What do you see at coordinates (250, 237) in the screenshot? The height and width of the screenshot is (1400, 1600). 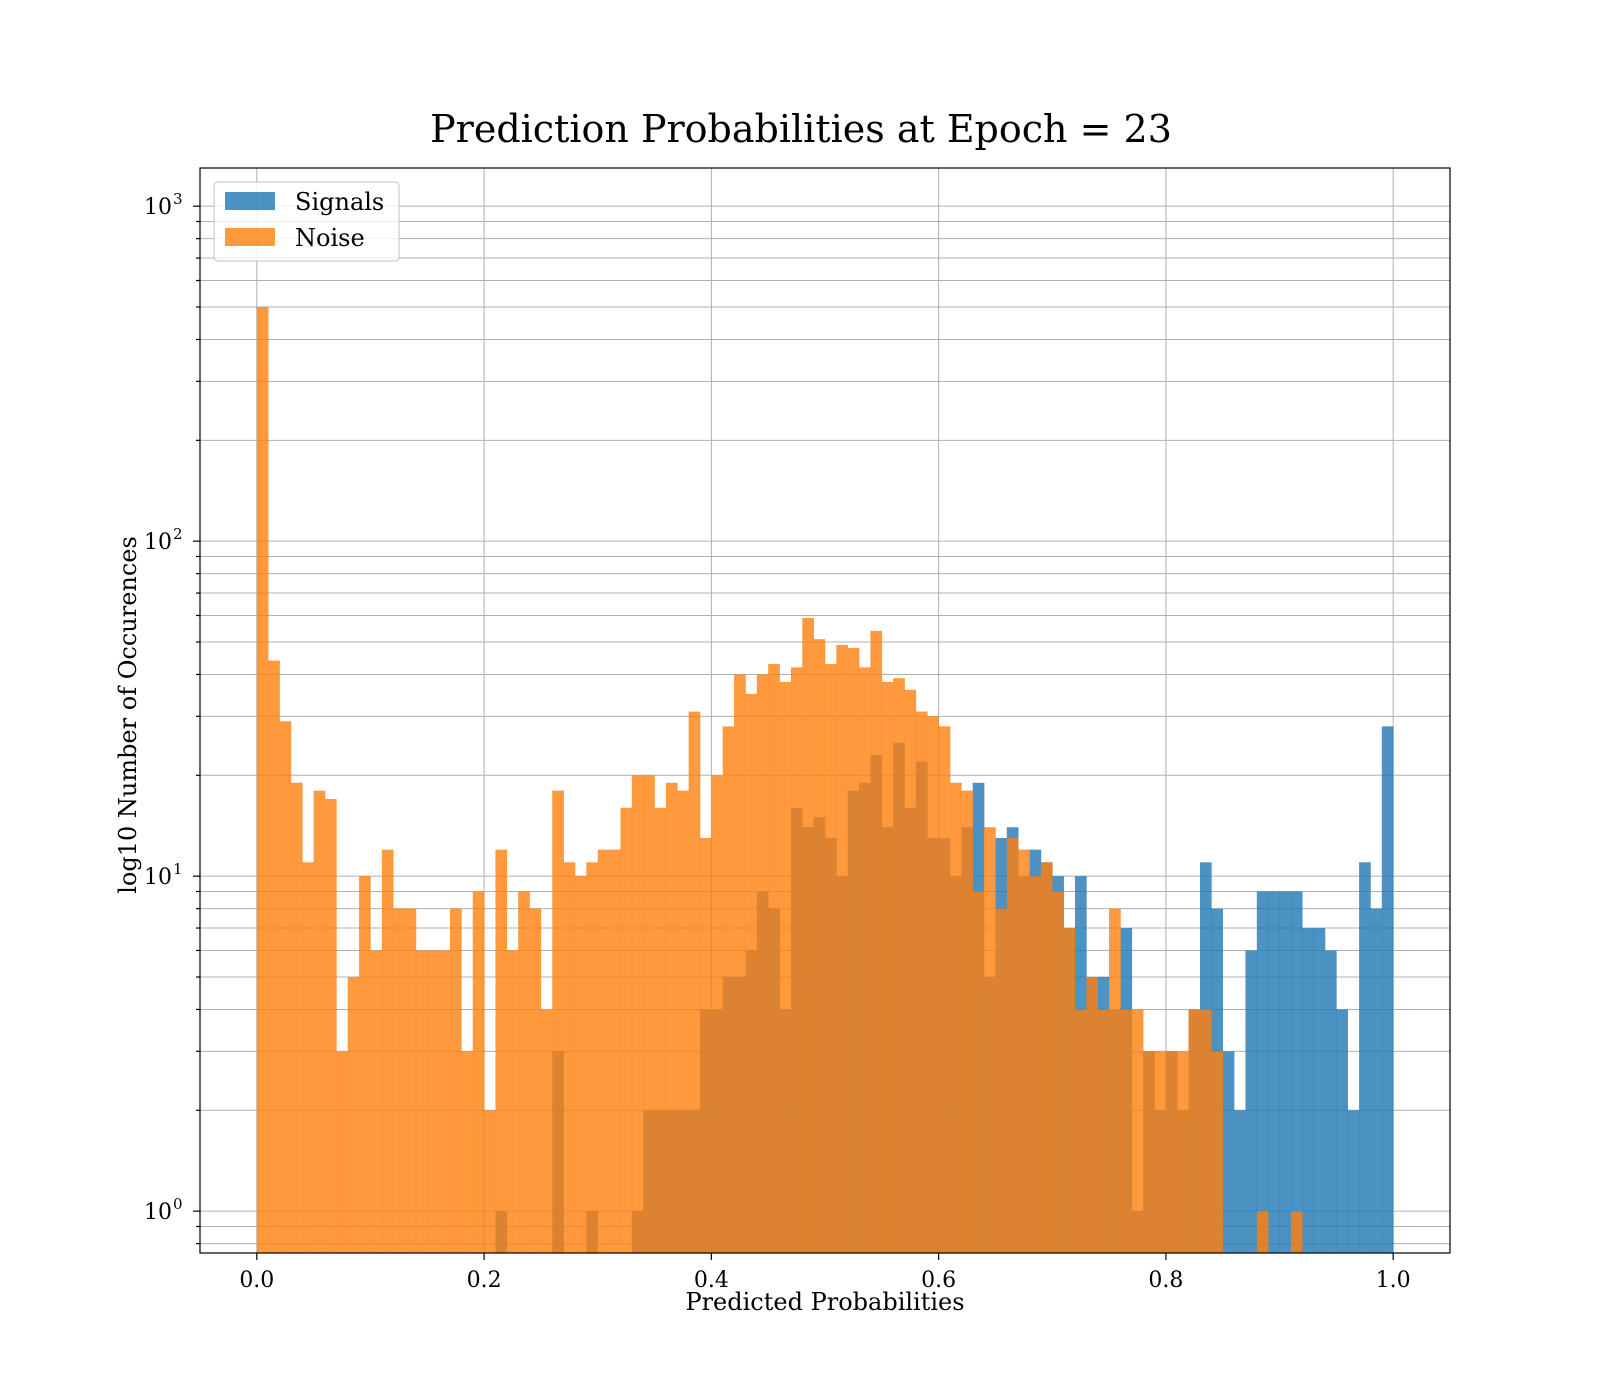 I see `legend-swatch-noise` at bounding box center [250, 237].